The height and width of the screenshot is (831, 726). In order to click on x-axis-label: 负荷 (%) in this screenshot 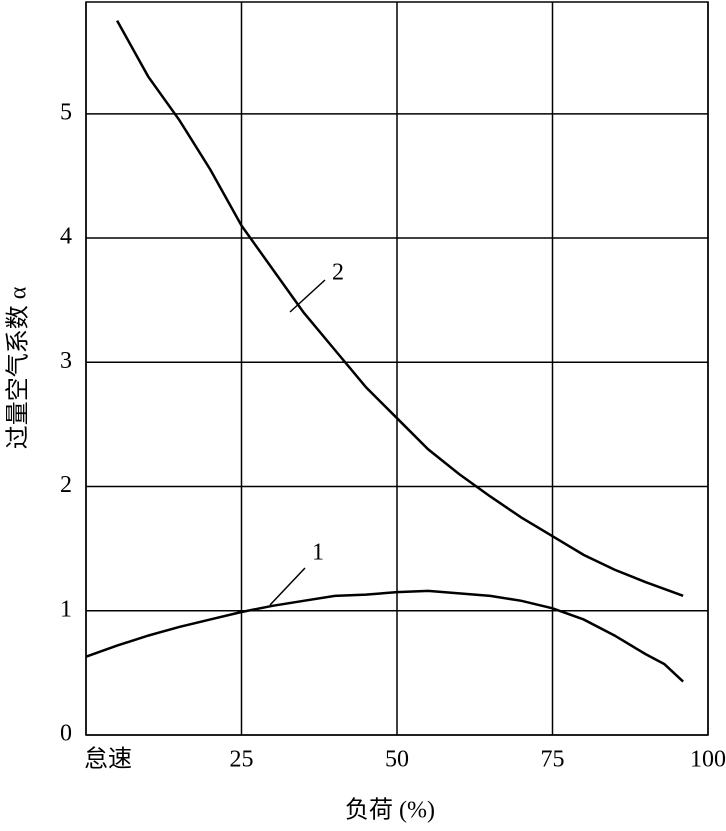, I will do `click(390, 810)`.